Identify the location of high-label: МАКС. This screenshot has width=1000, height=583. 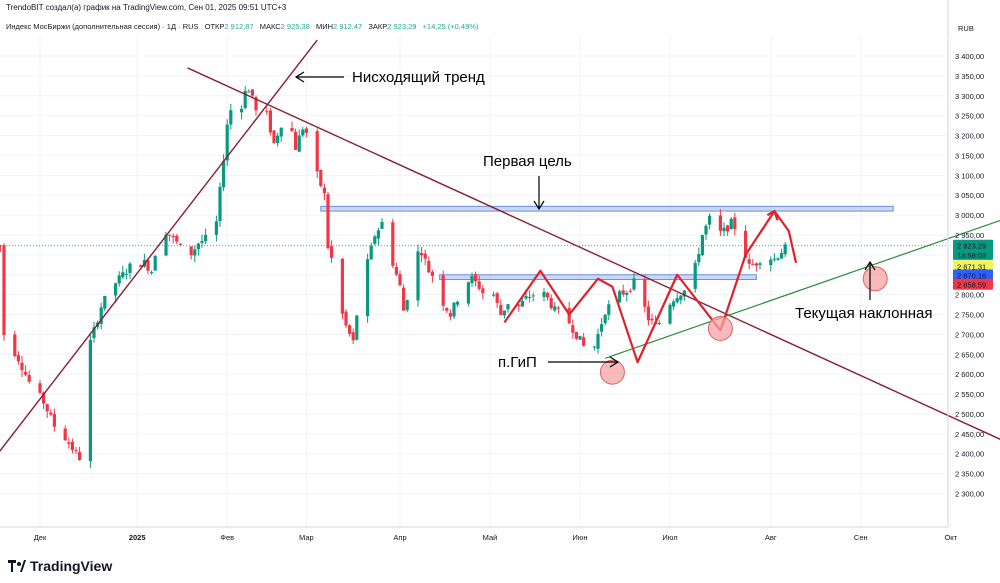
(270, 26).